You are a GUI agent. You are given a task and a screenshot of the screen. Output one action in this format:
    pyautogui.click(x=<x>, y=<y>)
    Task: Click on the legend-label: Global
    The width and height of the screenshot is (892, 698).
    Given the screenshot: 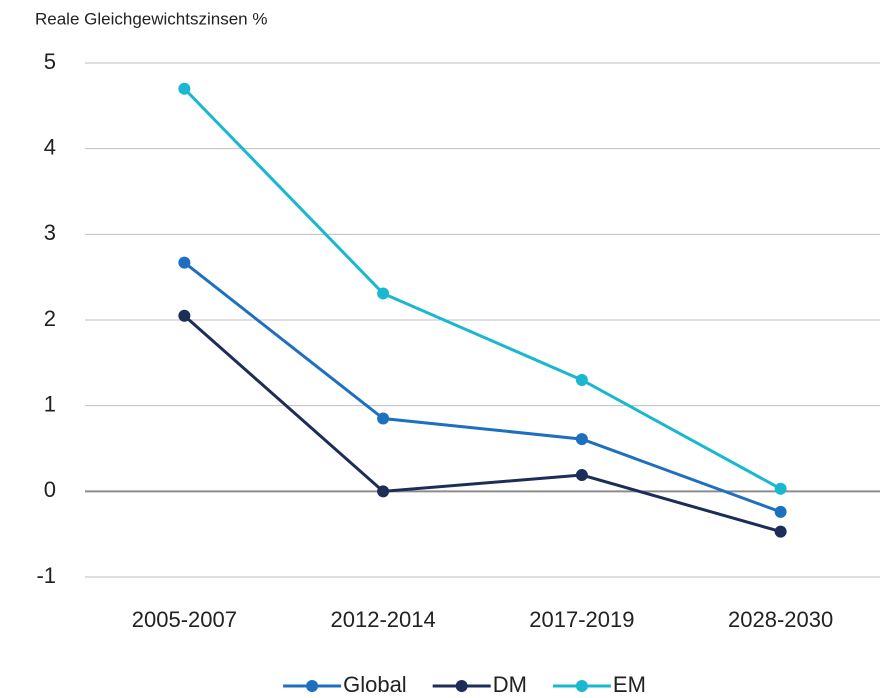 What is the action you would take?
    pyautogui.click(x=375, y=684)
    